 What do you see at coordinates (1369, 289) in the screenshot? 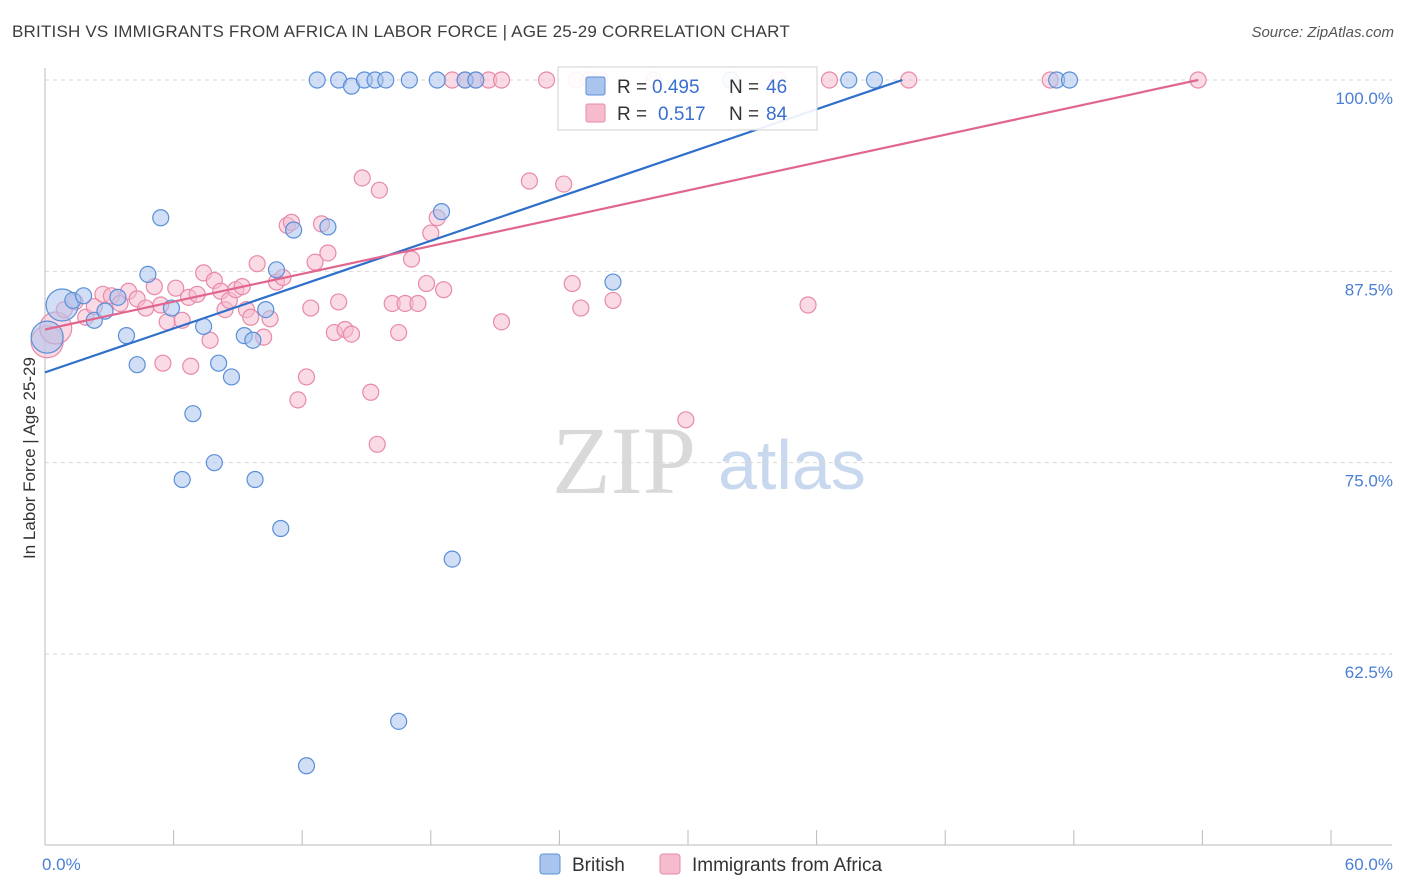
I see `y-tick-label: 87.5%` at bounding box center [1369, 289].